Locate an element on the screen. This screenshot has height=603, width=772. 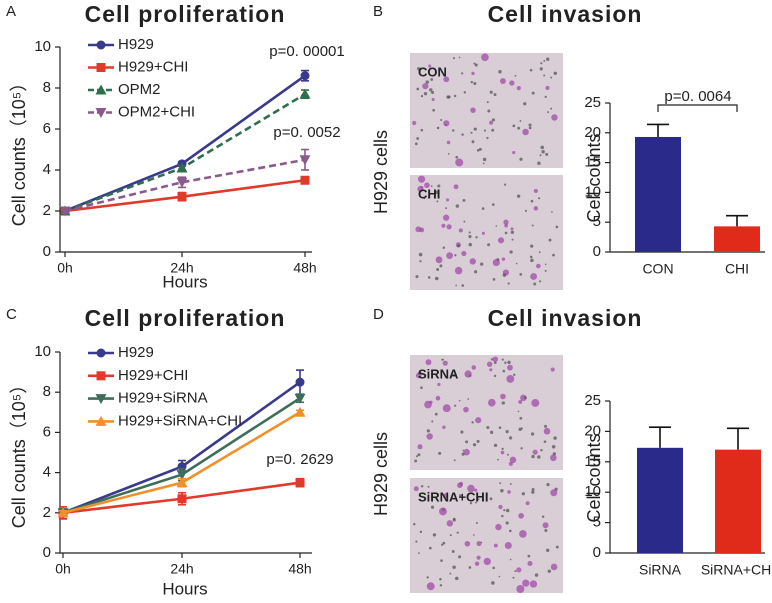
micrograph: CON is located at coordinates (486, 110).